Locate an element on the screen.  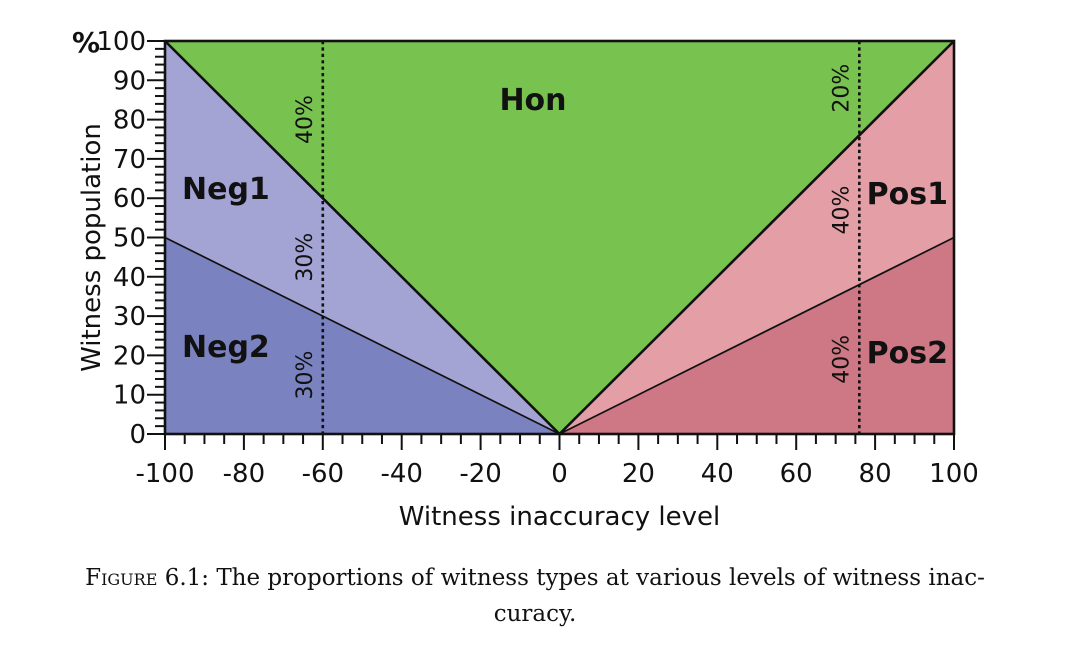
caption-line-2: curacy. is located at coordinates (535, 614).